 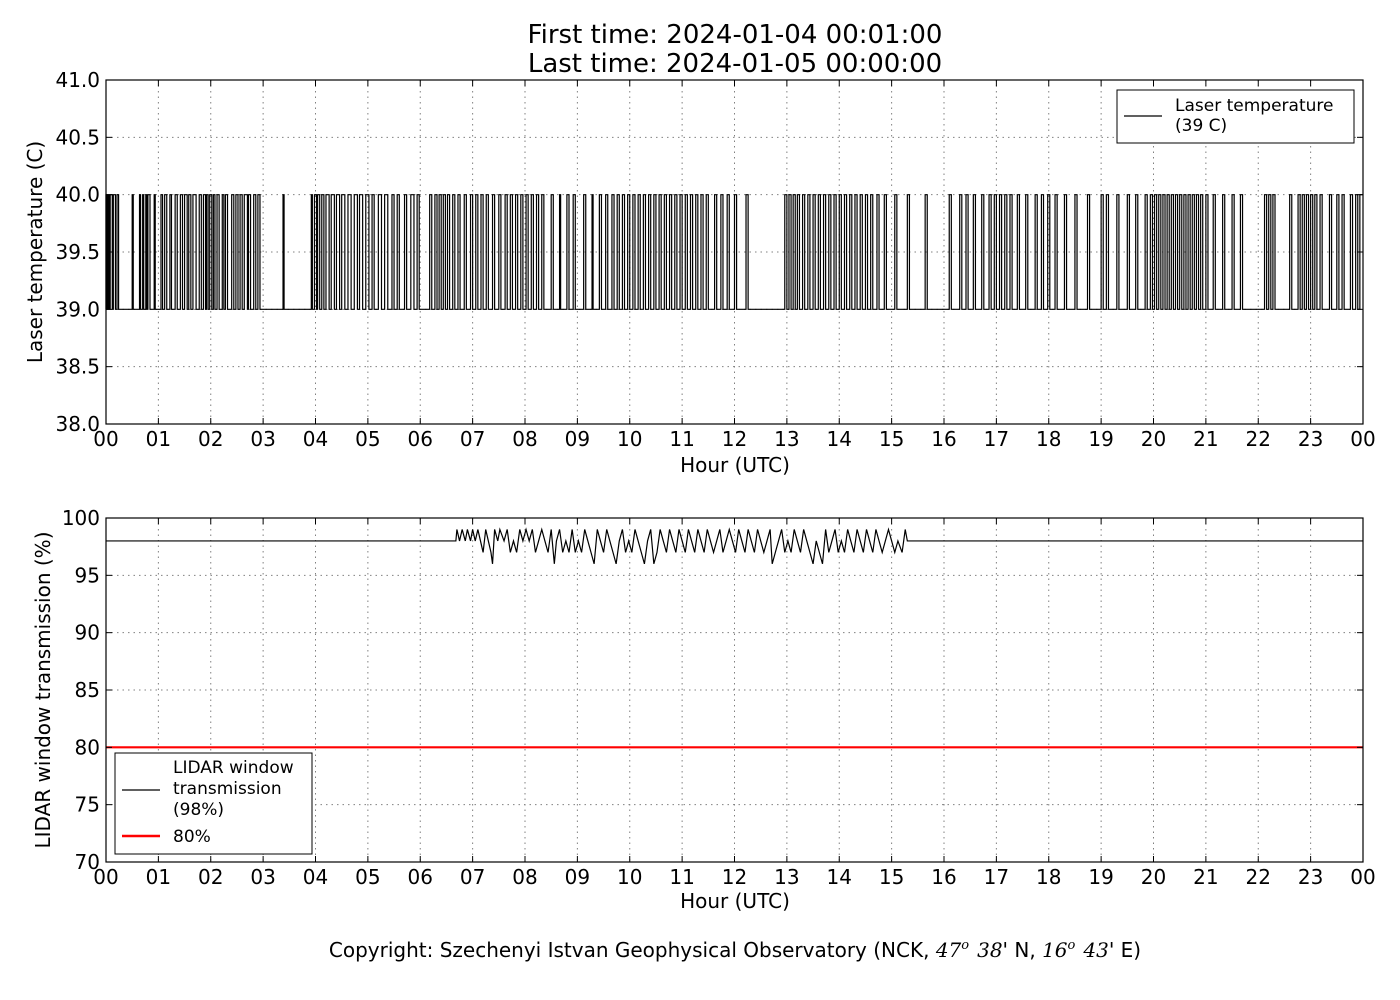 What do you see at coordinates (1048, 439) in the screenshot?
I see `laser-temperature-x-tick-label: 18` at bounding box center [1048, 439].